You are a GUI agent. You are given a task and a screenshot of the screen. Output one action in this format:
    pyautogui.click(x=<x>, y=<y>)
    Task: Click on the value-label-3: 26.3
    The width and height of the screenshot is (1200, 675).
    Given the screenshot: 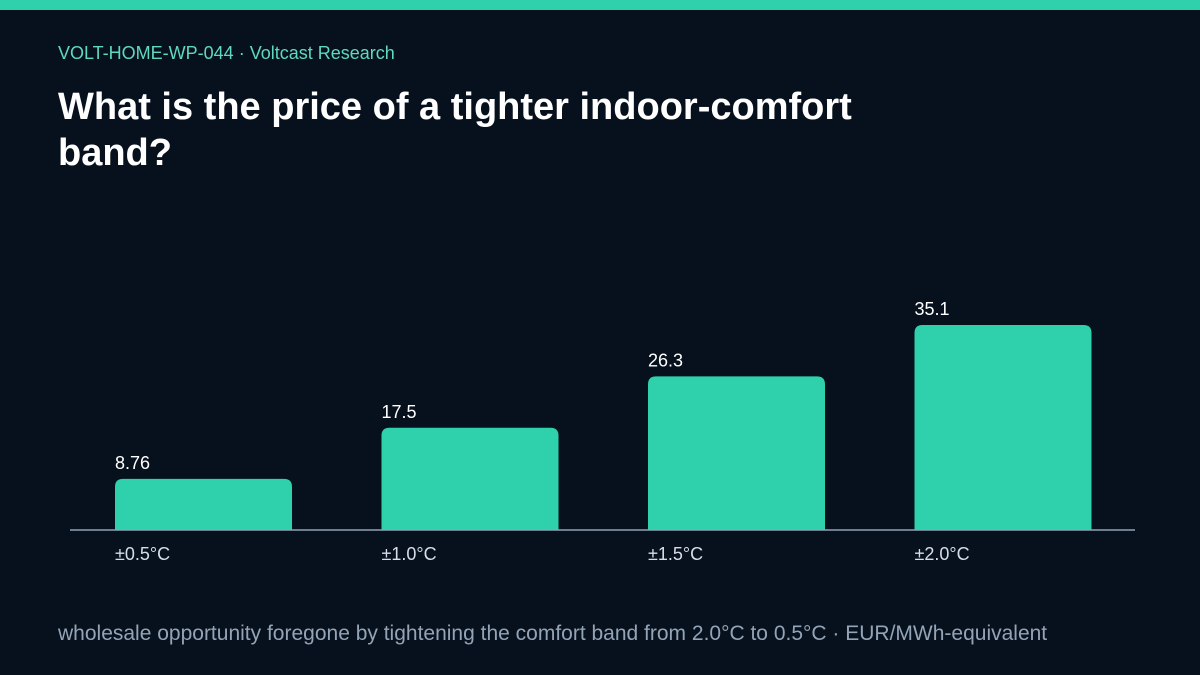 What is the action you would take?
    pyautogui.click(x=665, y=360)
    